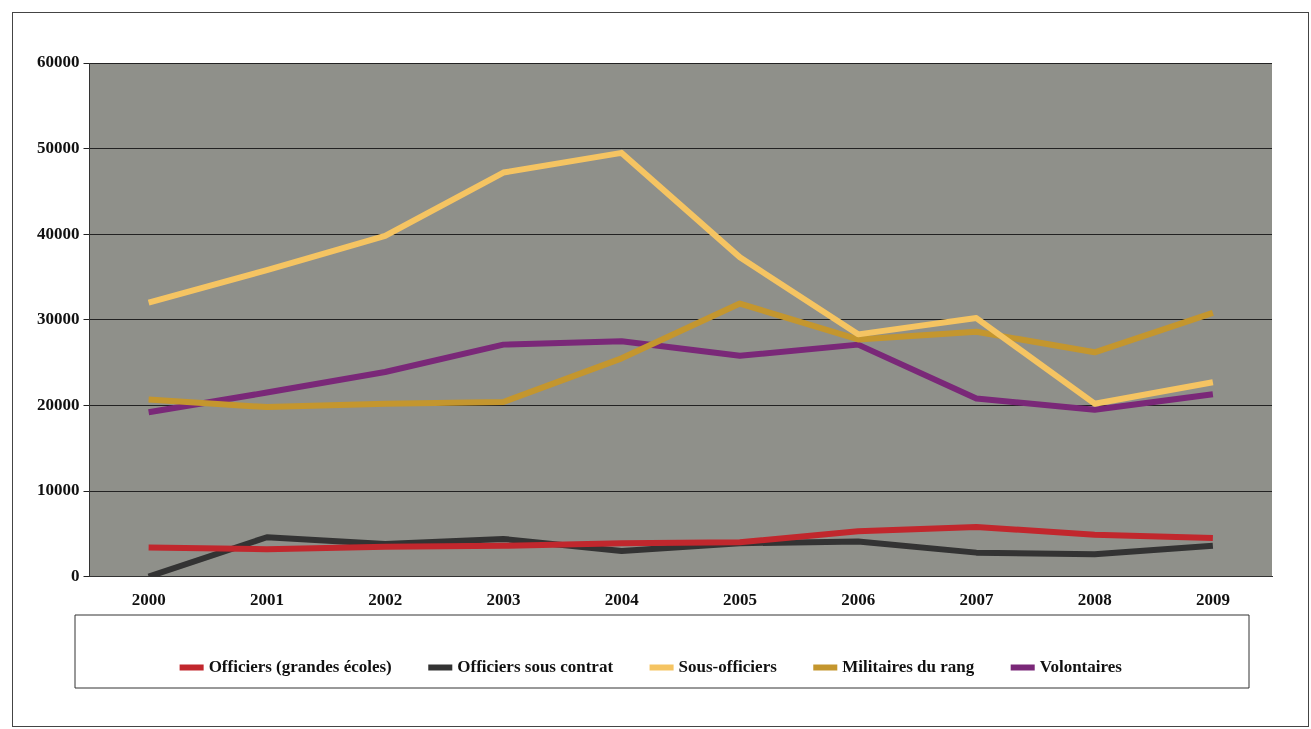  Describe the element at coordinates (728, 666) in the screenshot. I see `legend-label: Sous-officiers` at that location.